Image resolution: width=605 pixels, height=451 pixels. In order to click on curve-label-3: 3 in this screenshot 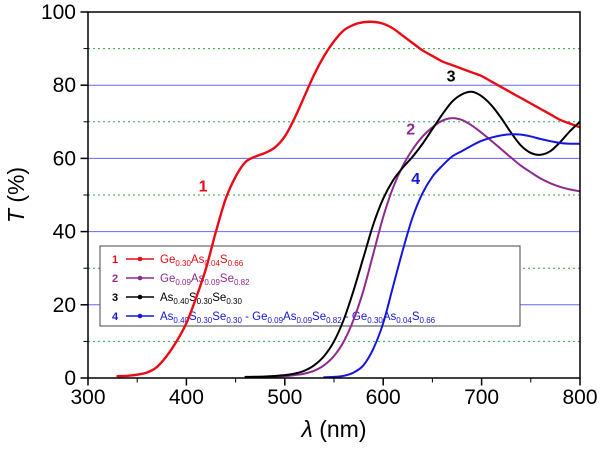, I will do `click(451, 77)`.